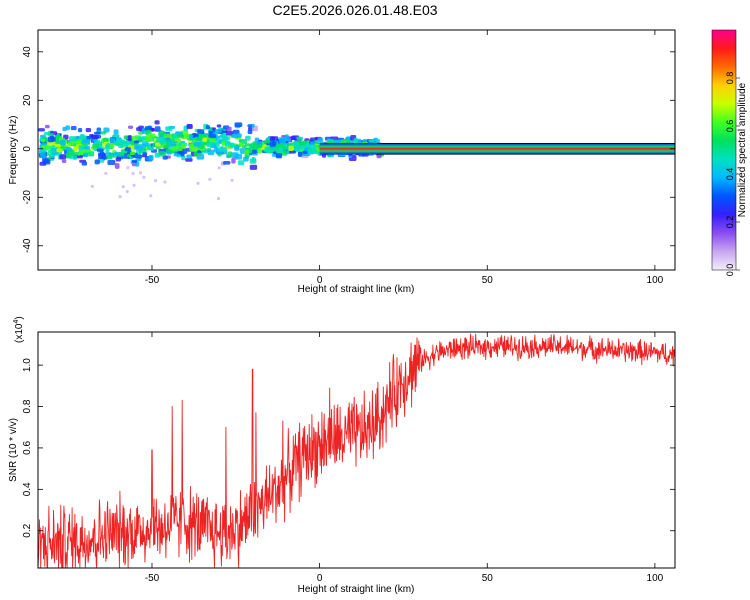 This screenshot has width=750, height=600. What do you see at coordinates (497, 148) in the screenshot?
I see `heatmap-tone-band` at bounding box center [497, 148].